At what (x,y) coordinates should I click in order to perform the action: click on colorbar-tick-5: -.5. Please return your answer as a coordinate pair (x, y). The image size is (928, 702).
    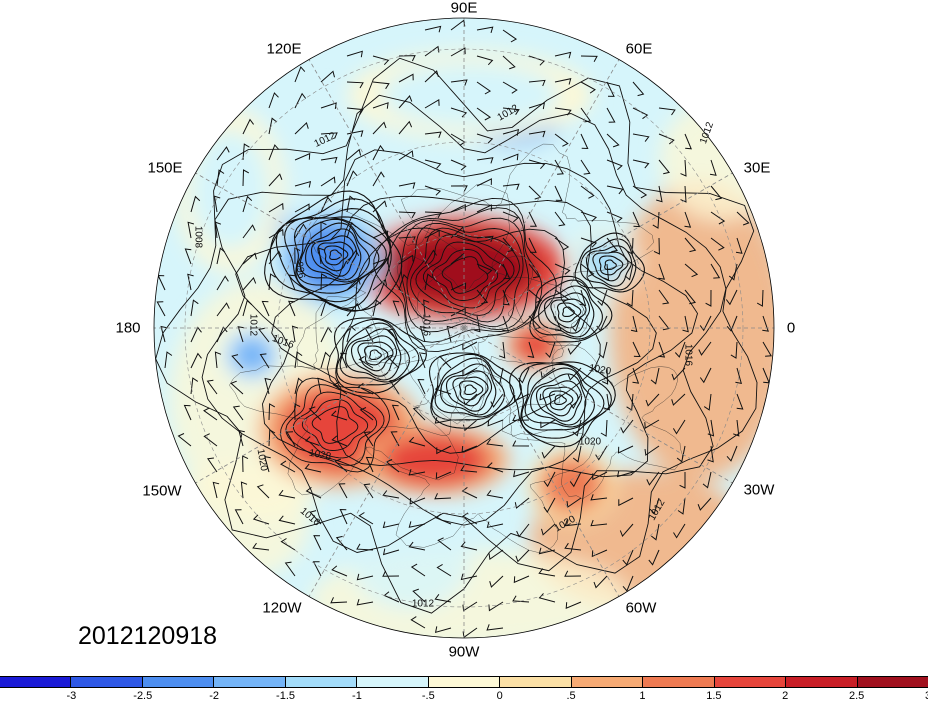
    Looking at the image, I should click on (428, 696).